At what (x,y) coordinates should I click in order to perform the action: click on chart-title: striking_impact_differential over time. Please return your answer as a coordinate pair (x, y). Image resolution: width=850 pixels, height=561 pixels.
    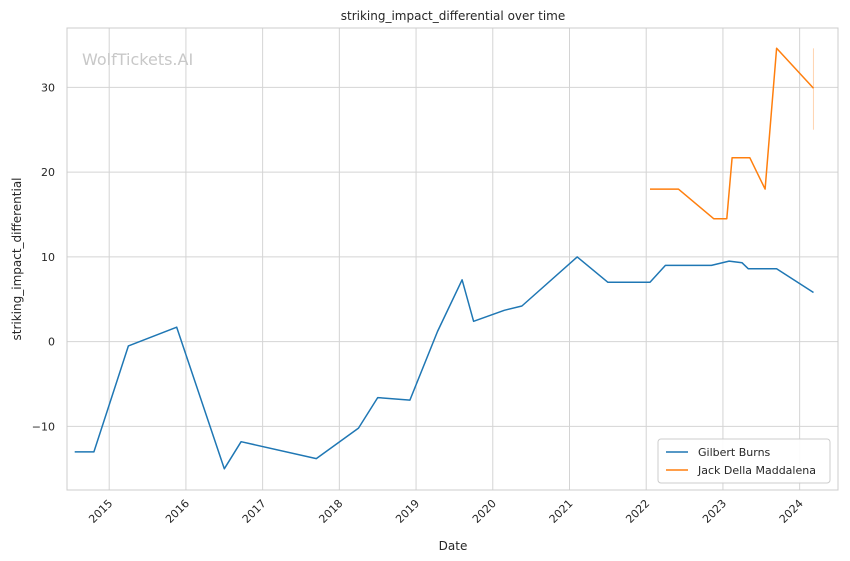
    Looking at the image, I should click on (453, 16).